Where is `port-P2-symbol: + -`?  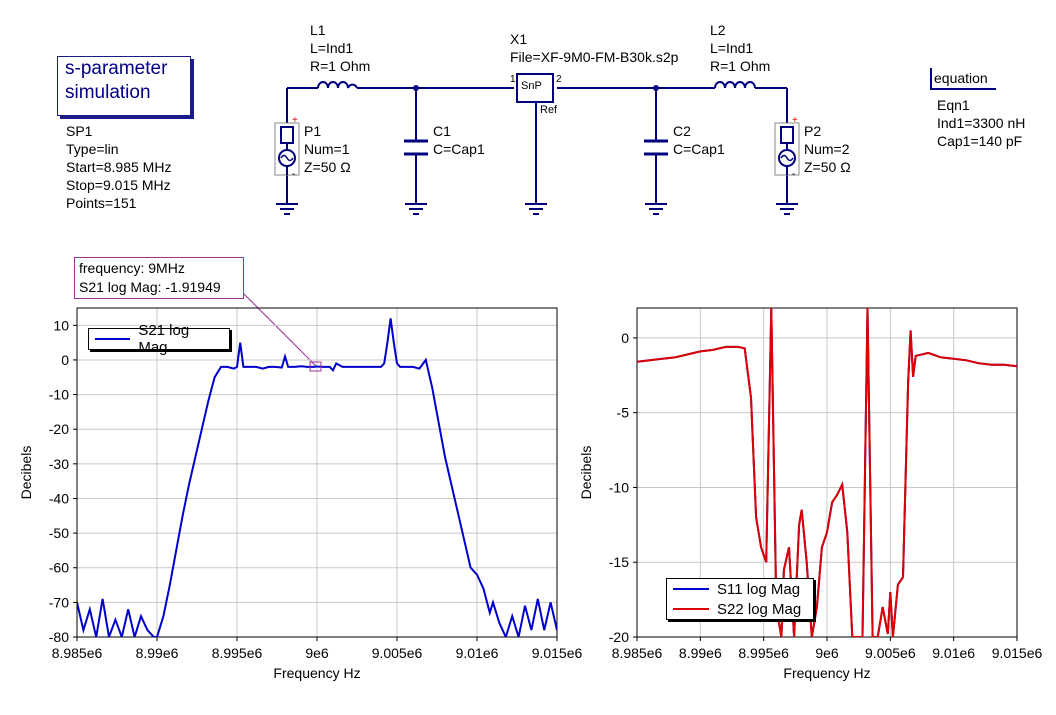
port-P2-symbol: + - is located at coordinates (787, 147).